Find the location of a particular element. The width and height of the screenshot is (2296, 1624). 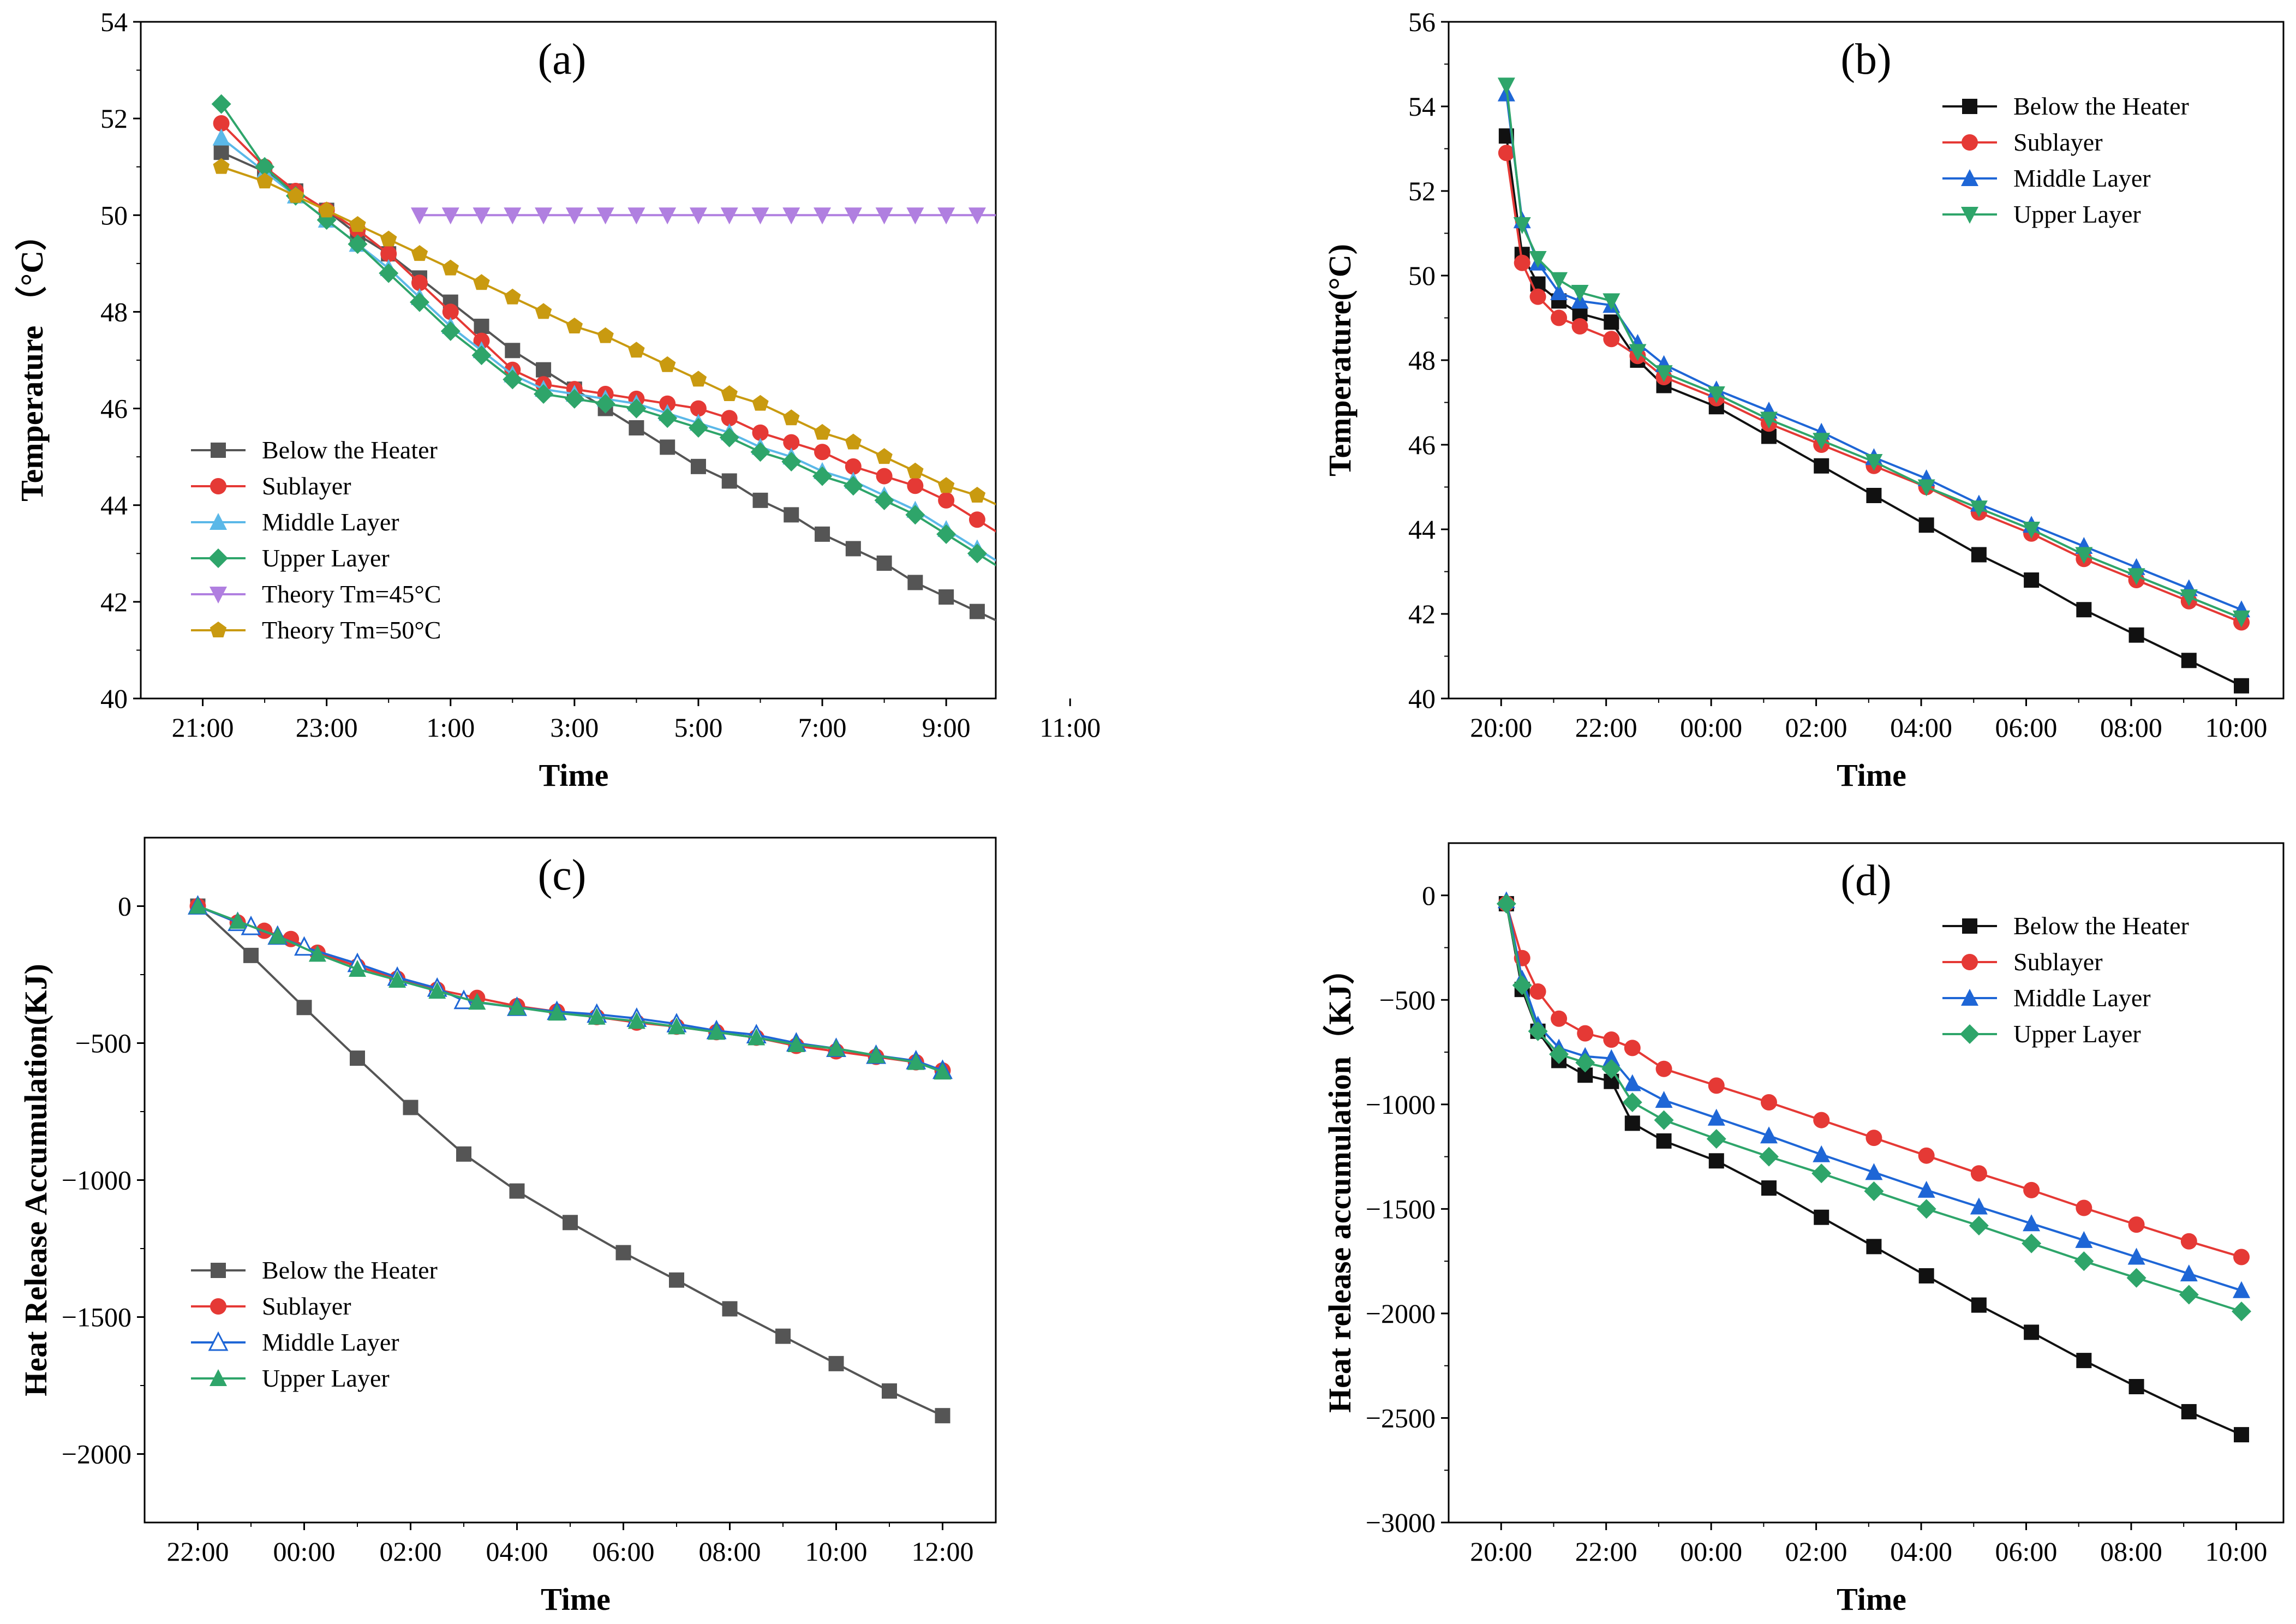

y-tick-label: −2000 is located at coordinates (96, 1454).